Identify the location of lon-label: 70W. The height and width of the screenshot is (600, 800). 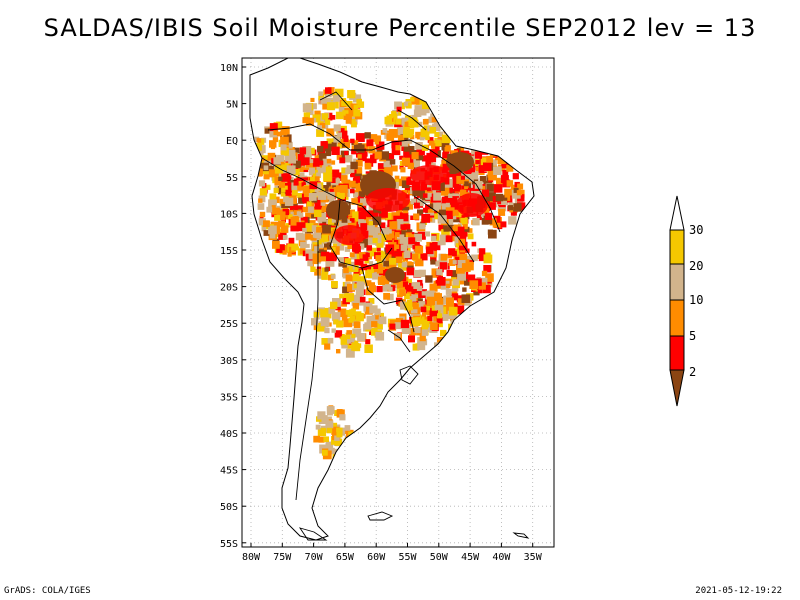
(314, 557).